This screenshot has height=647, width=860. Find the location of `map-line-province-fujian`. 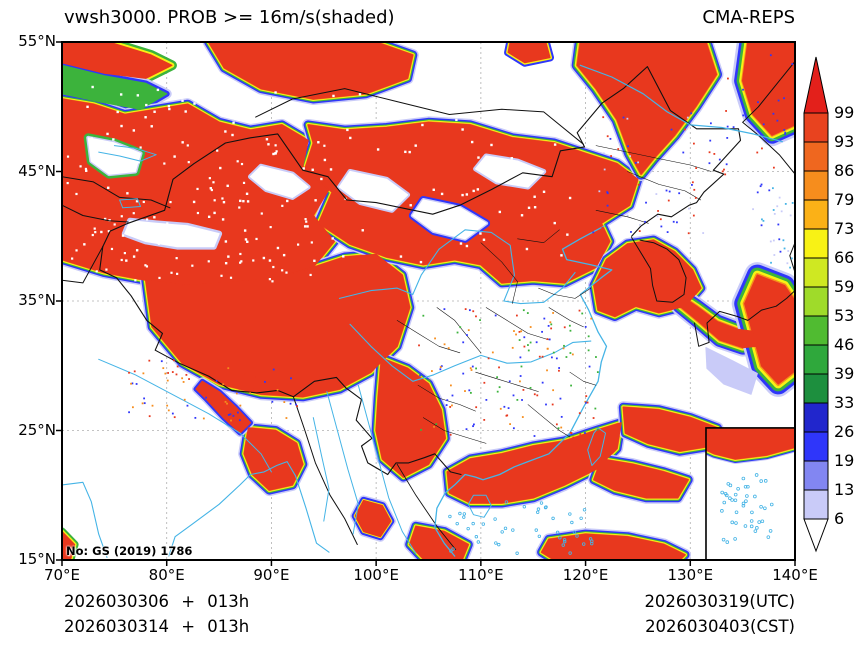

map-line-province-fujian is located at coordinates (549, 421).